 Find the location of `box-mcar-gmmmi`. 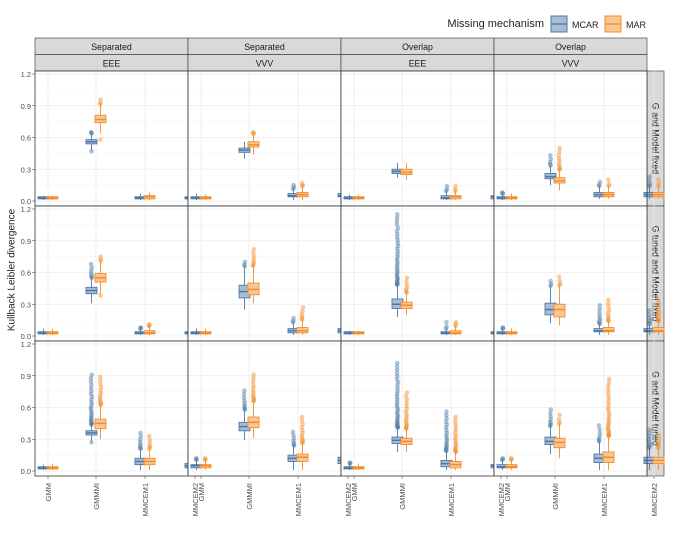

box-mcar-gmmmi is located at coordinates (91, 408).